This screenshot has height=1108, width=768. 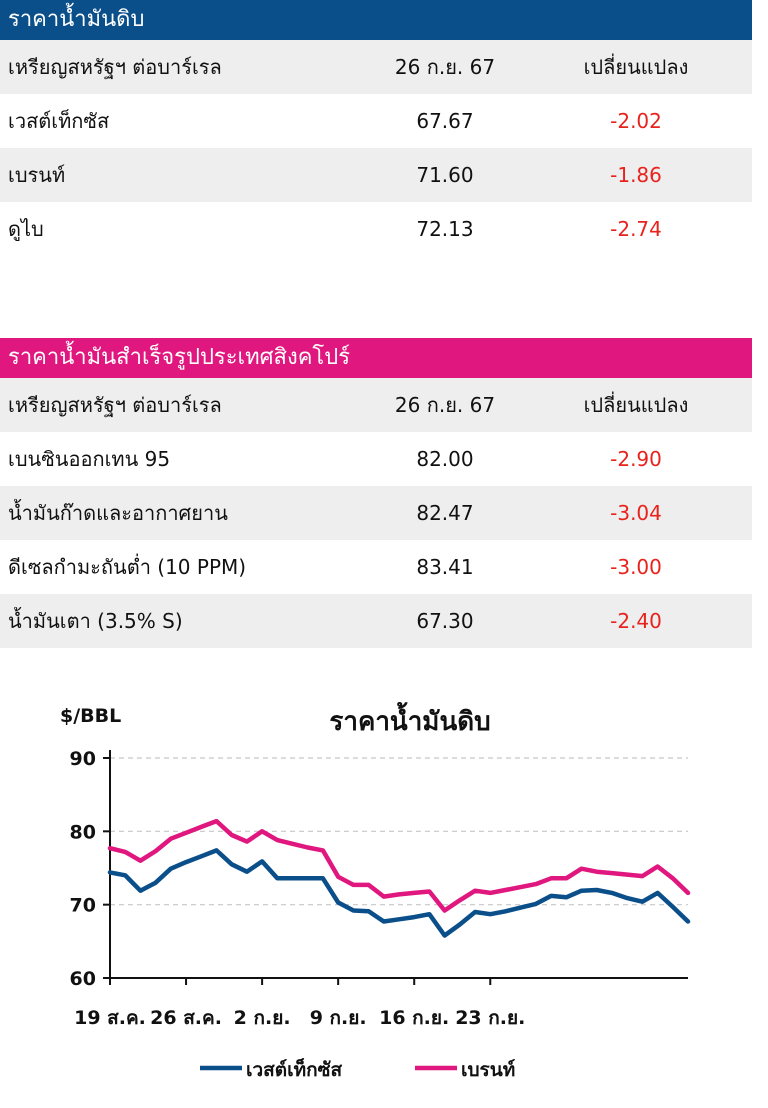 What do you see at coordinates (636, 229) in the screenshot?
I see `row-change: -2.74` at bounding box center [636, 229].